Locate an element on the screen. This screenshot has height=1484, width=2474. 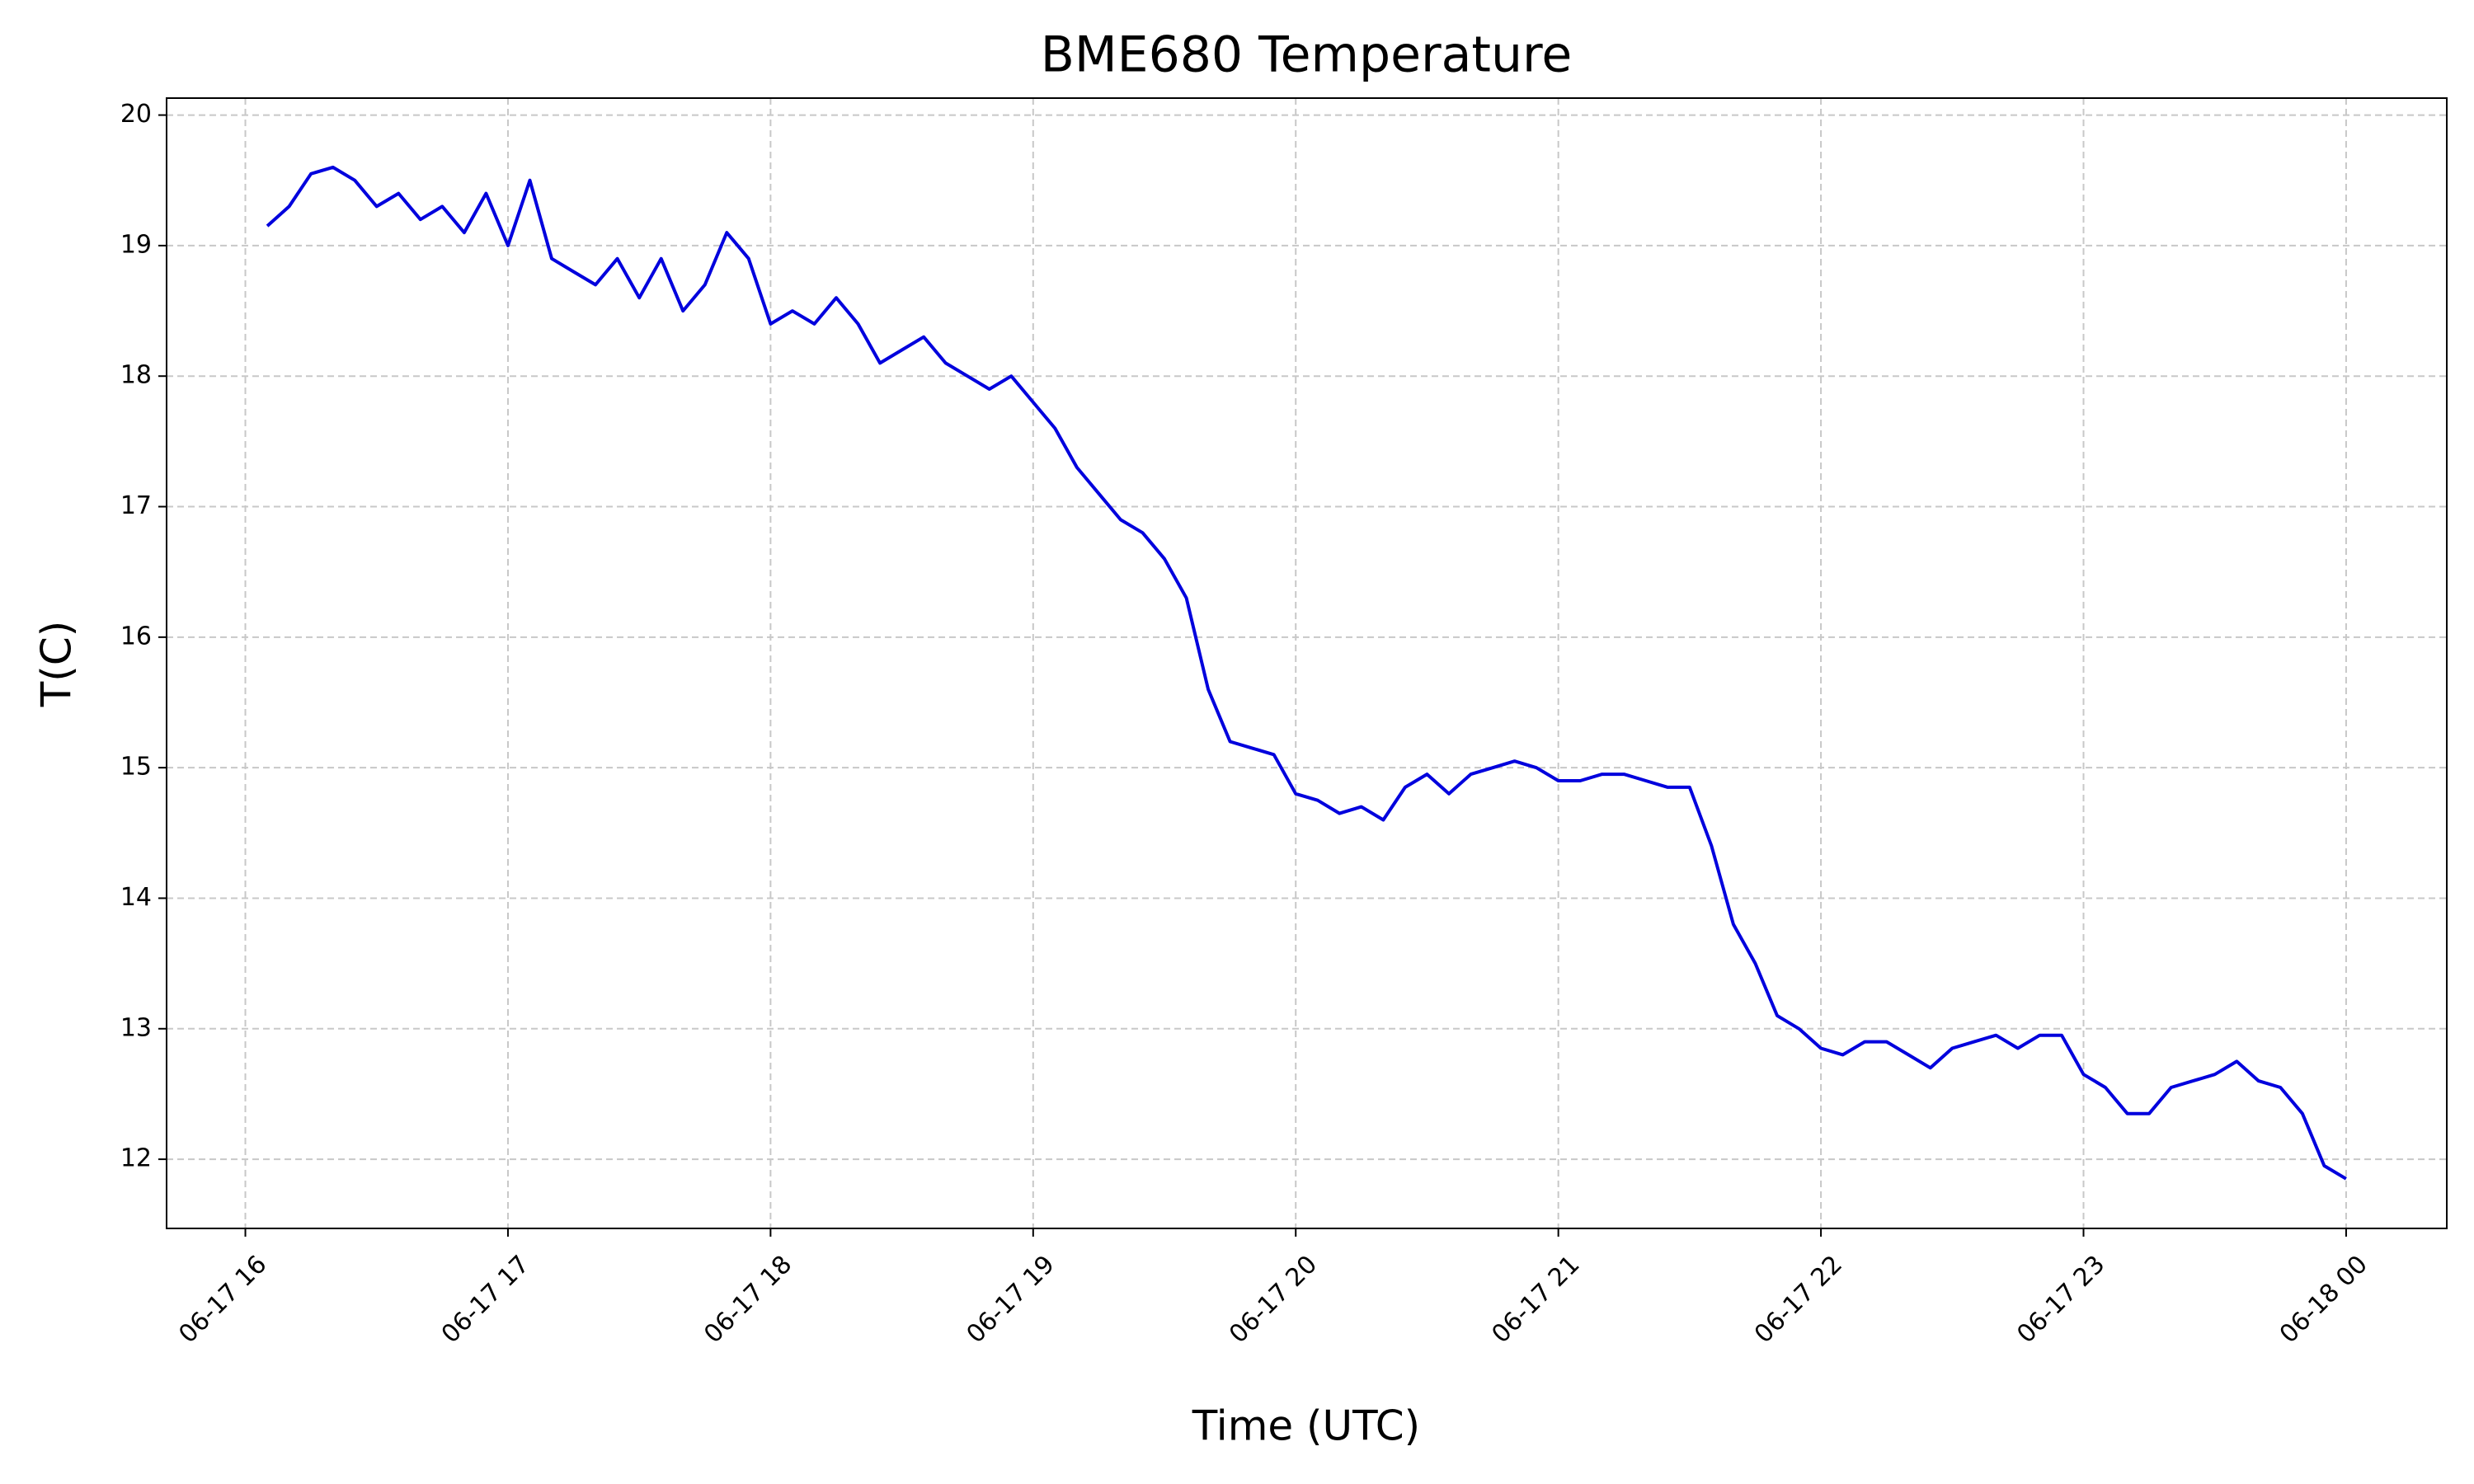
y-tick-label: 12 is located at coordinates (136, 1158).